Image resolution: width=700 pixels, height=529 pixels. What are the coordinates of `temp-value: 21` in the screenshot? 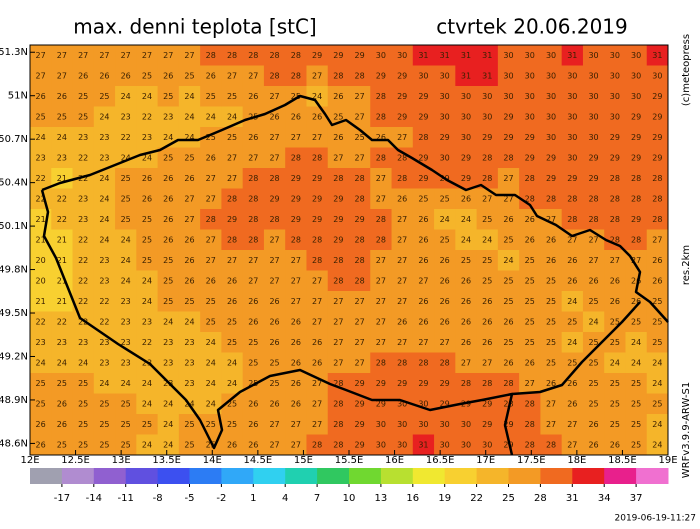 It's located at (62, 178).